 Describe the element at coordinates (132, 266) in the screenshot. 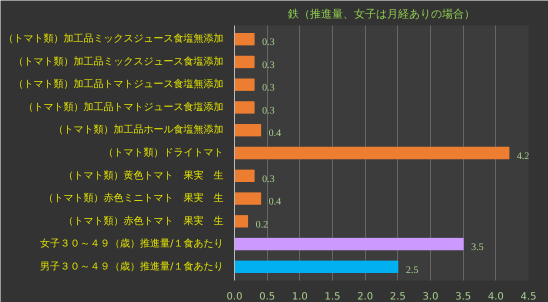

I see `y-tick-label: 男子３０～４９（歳）推進量/１食あたり` at that location.